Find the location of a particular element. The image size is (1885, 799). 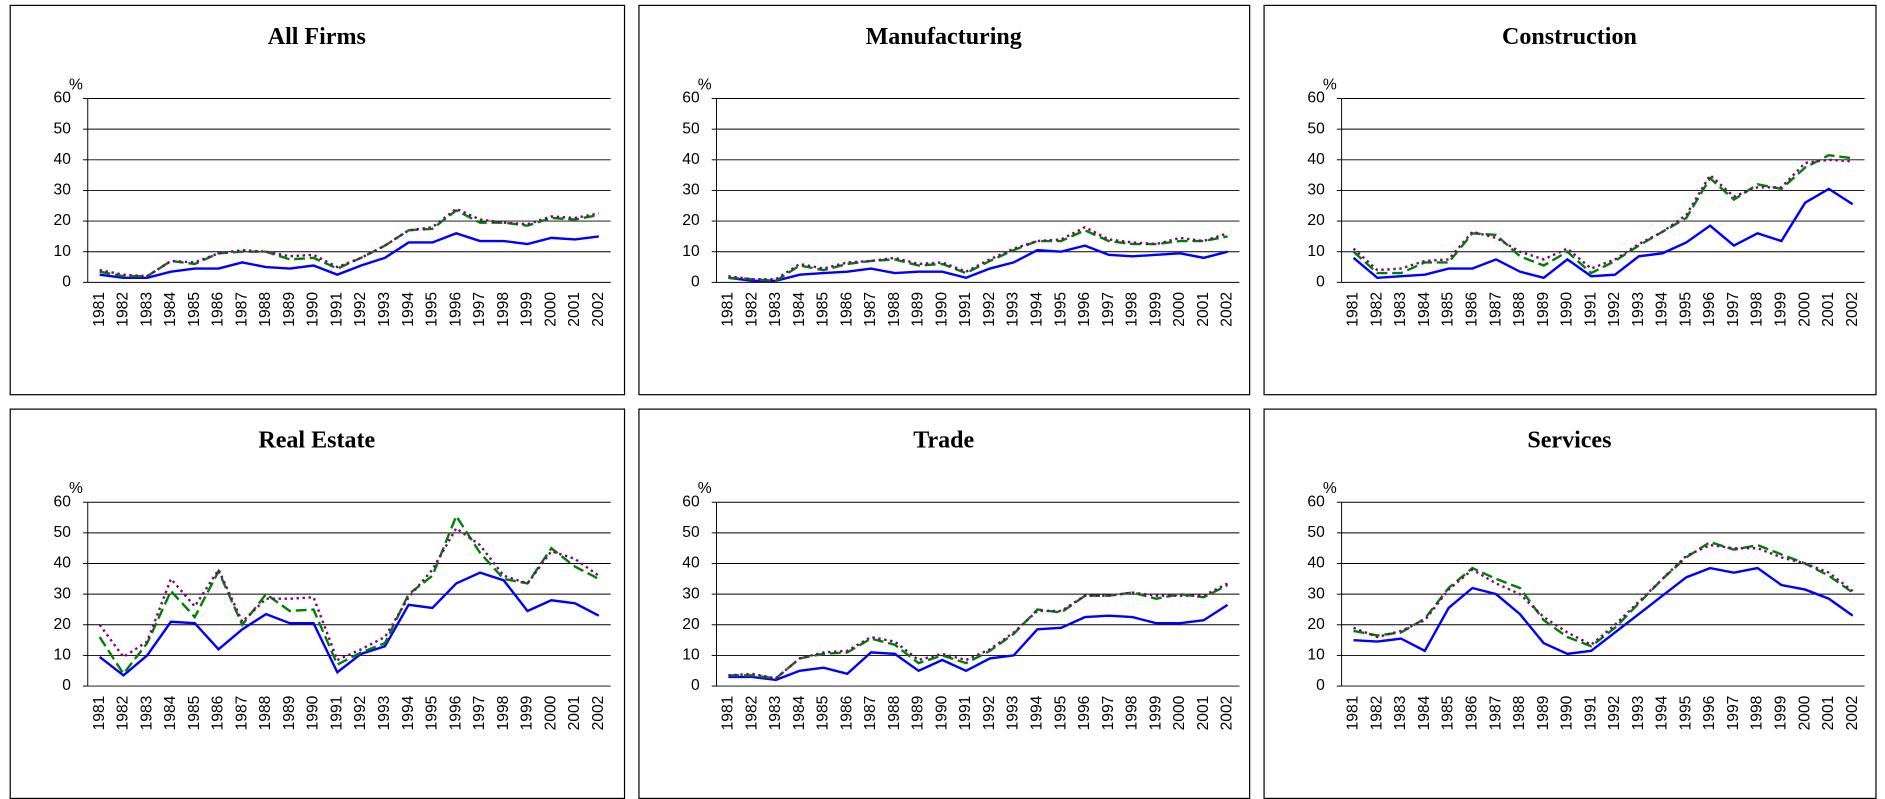

chart-title: Manufacturing is located at coordinates (944, 37).